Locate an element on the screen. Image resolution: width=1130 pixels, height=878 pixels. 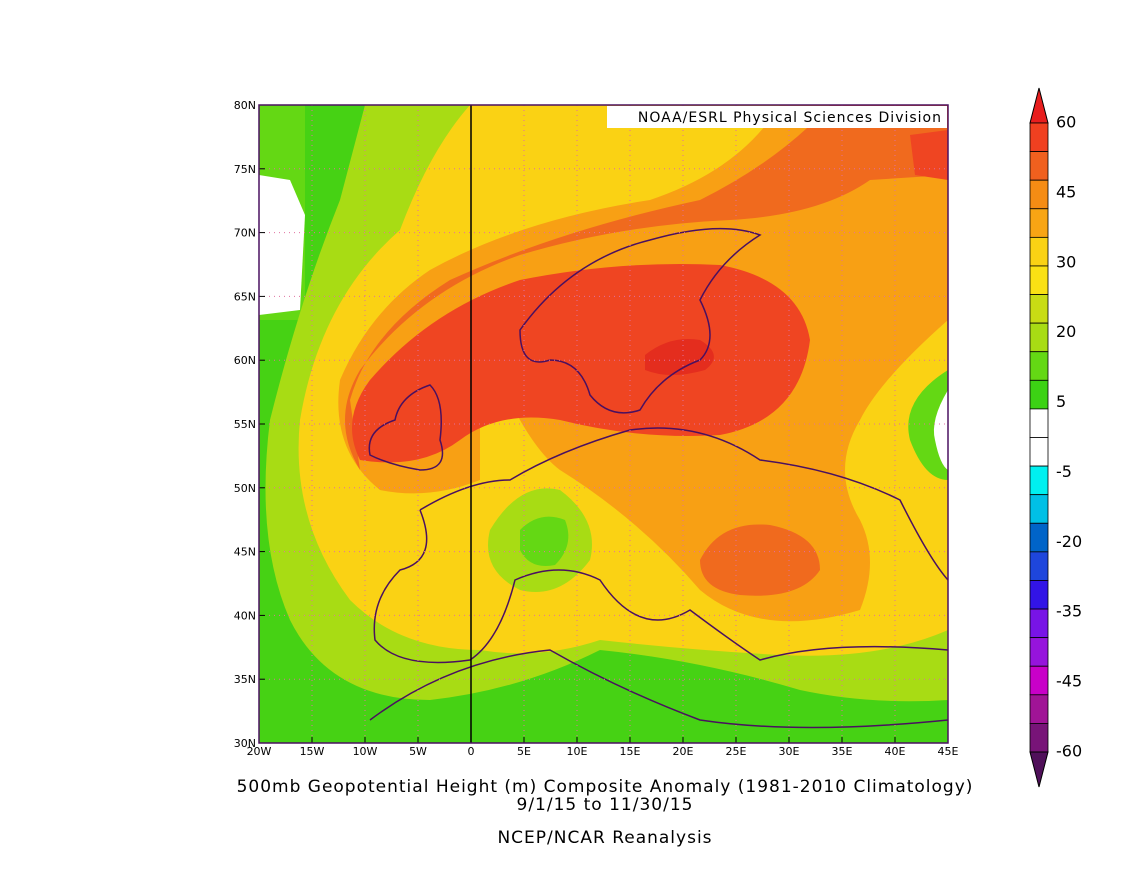
lat-label: 75N is located at coordinates (245, 169).